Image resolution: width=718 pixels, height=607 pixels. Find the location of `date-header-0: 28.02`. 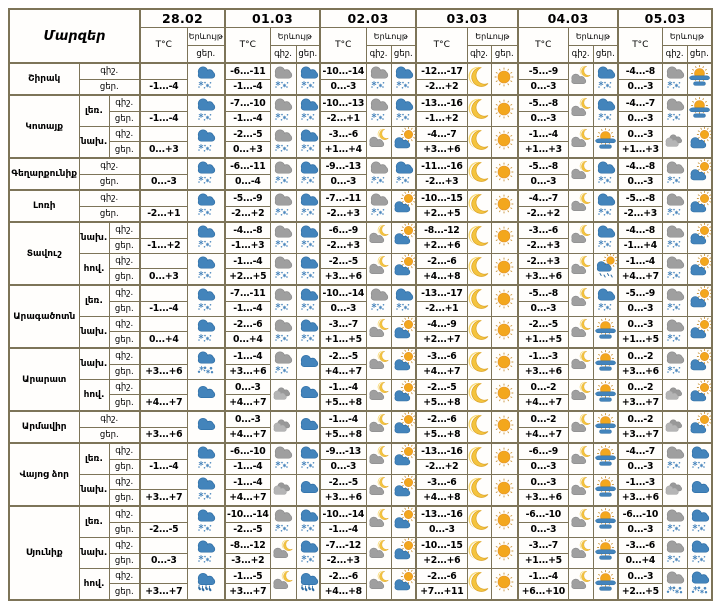

date-header-0: 28.02 is located at coordinates (182, 18).